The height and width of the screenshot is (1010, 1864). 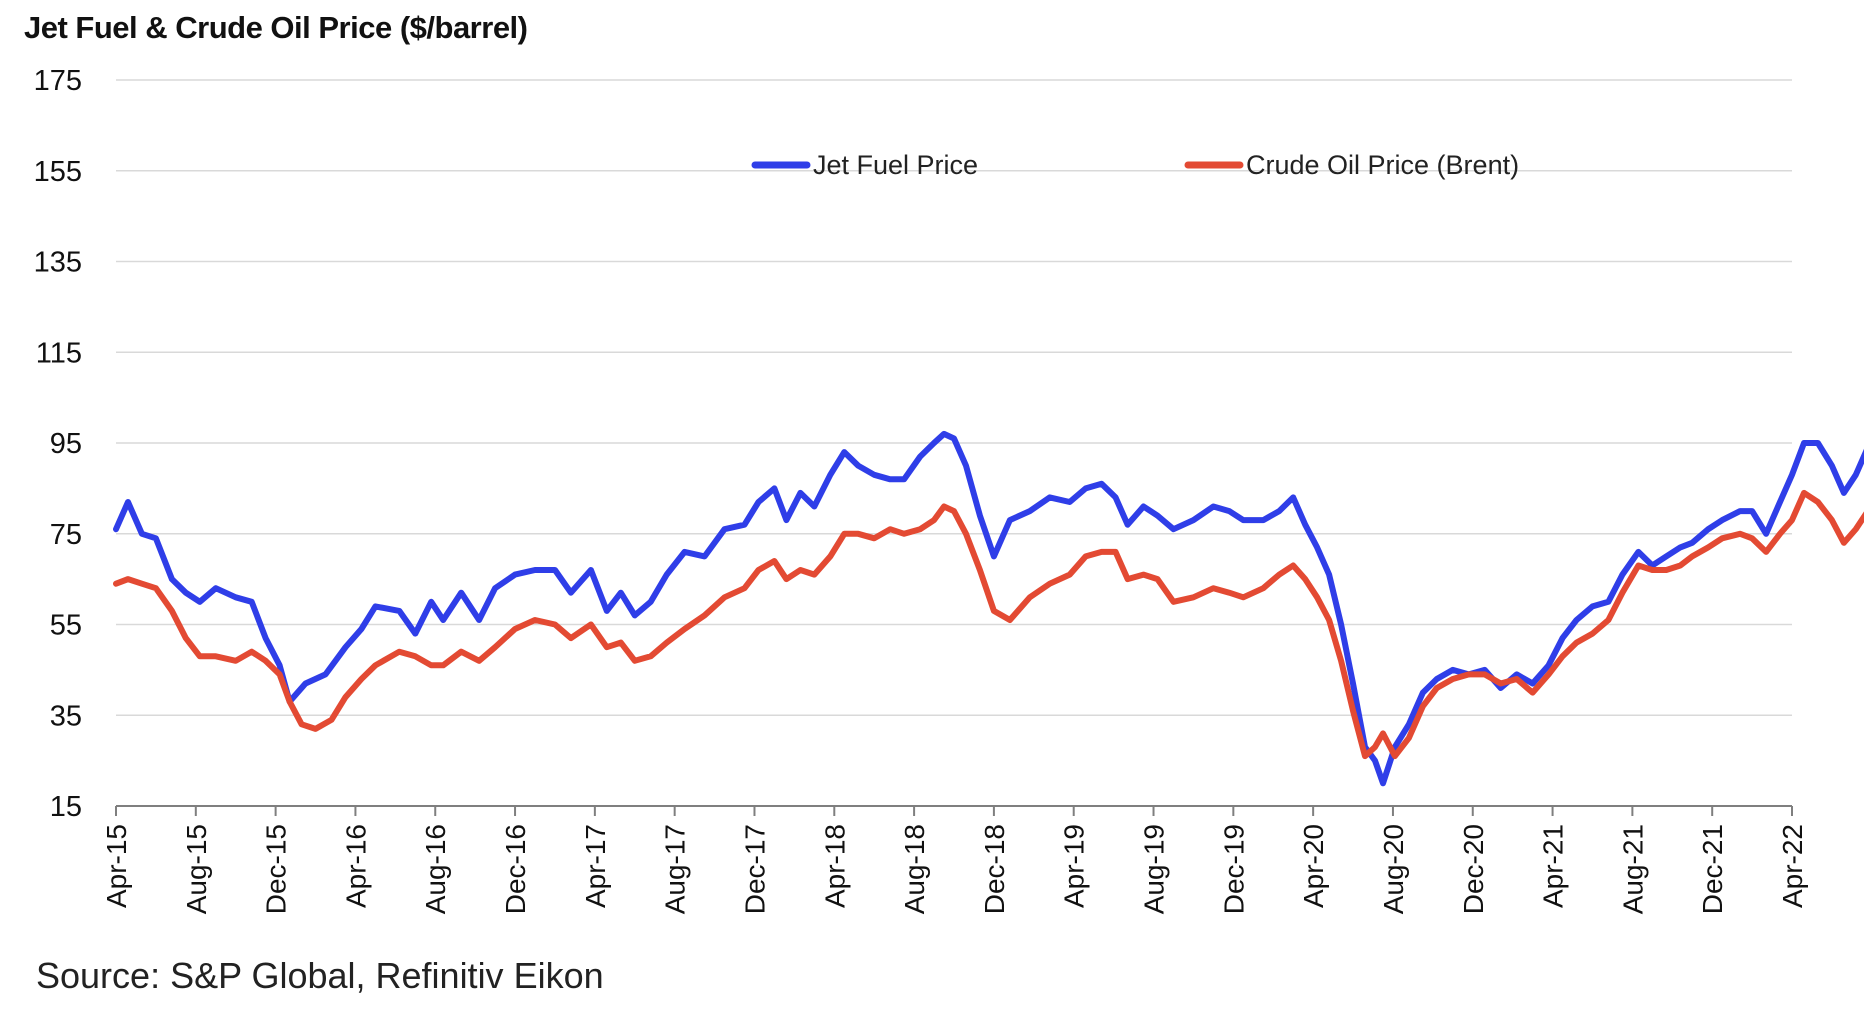 What do you see at coordinates (994, 869) in the screenshot?
I see `x-tick-label: Dec-18` at bounding box center [994, 869].